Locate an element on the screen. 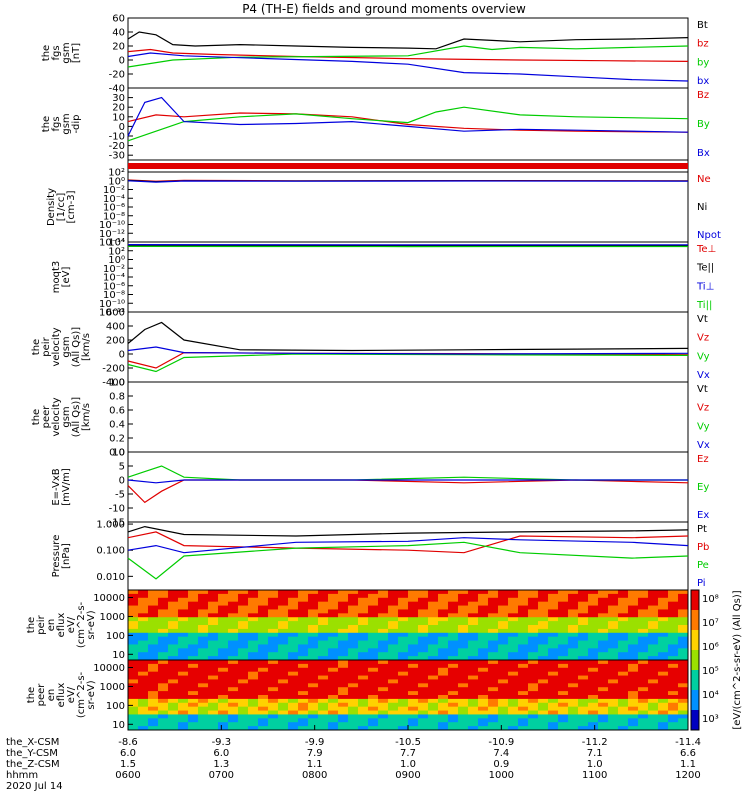 This screenshot has height=800, width=750. colorbar-label: [eV/(cm^2-s-sr-eV) (All Qs)] is located at coordinates (737, 659).